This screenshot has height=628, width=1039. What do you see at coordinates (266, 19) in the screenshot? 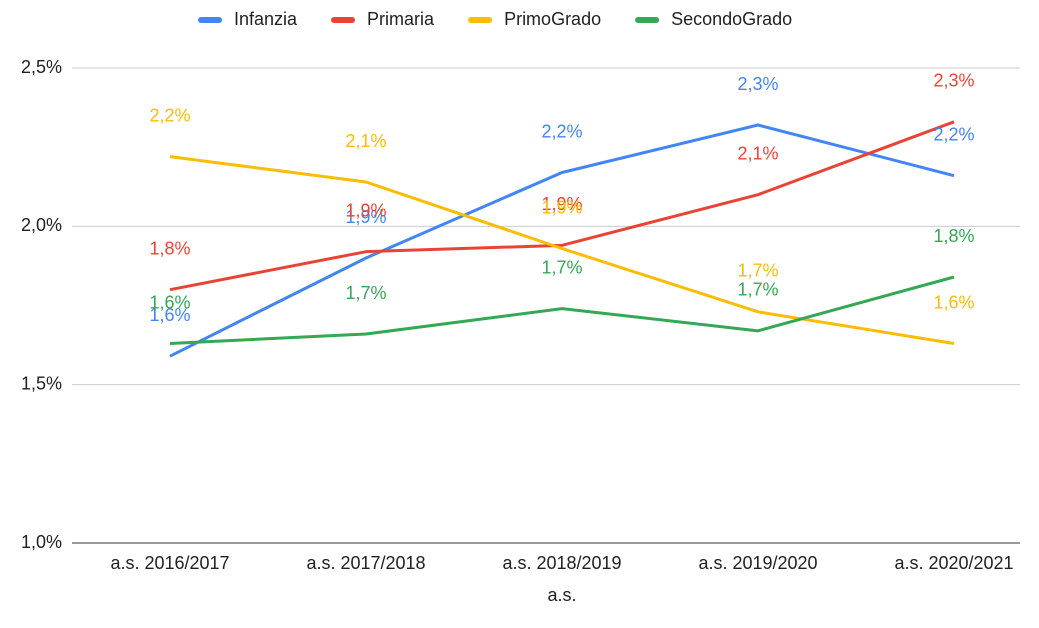
I see `legend-label: Infanzia` at bounding box center [266, 19].